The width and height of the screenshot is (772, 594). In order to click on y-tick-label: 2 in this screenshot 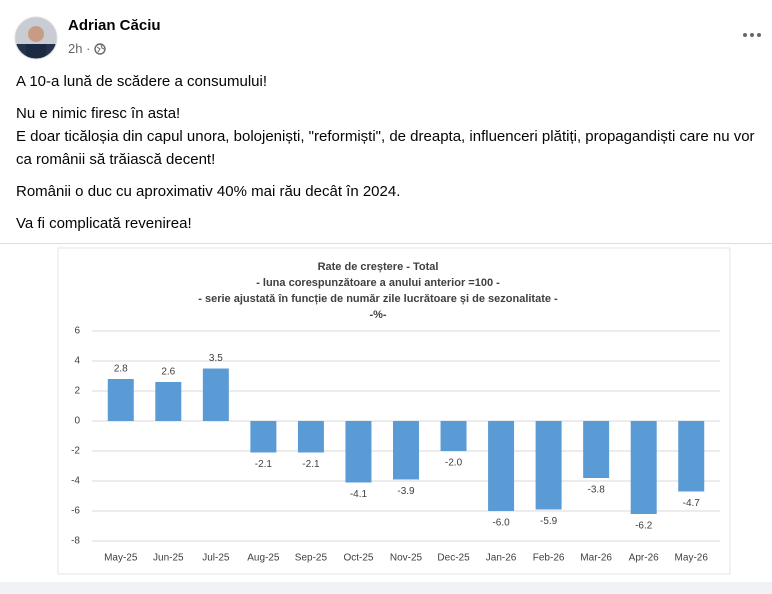, I will do `click(77, 391)`.